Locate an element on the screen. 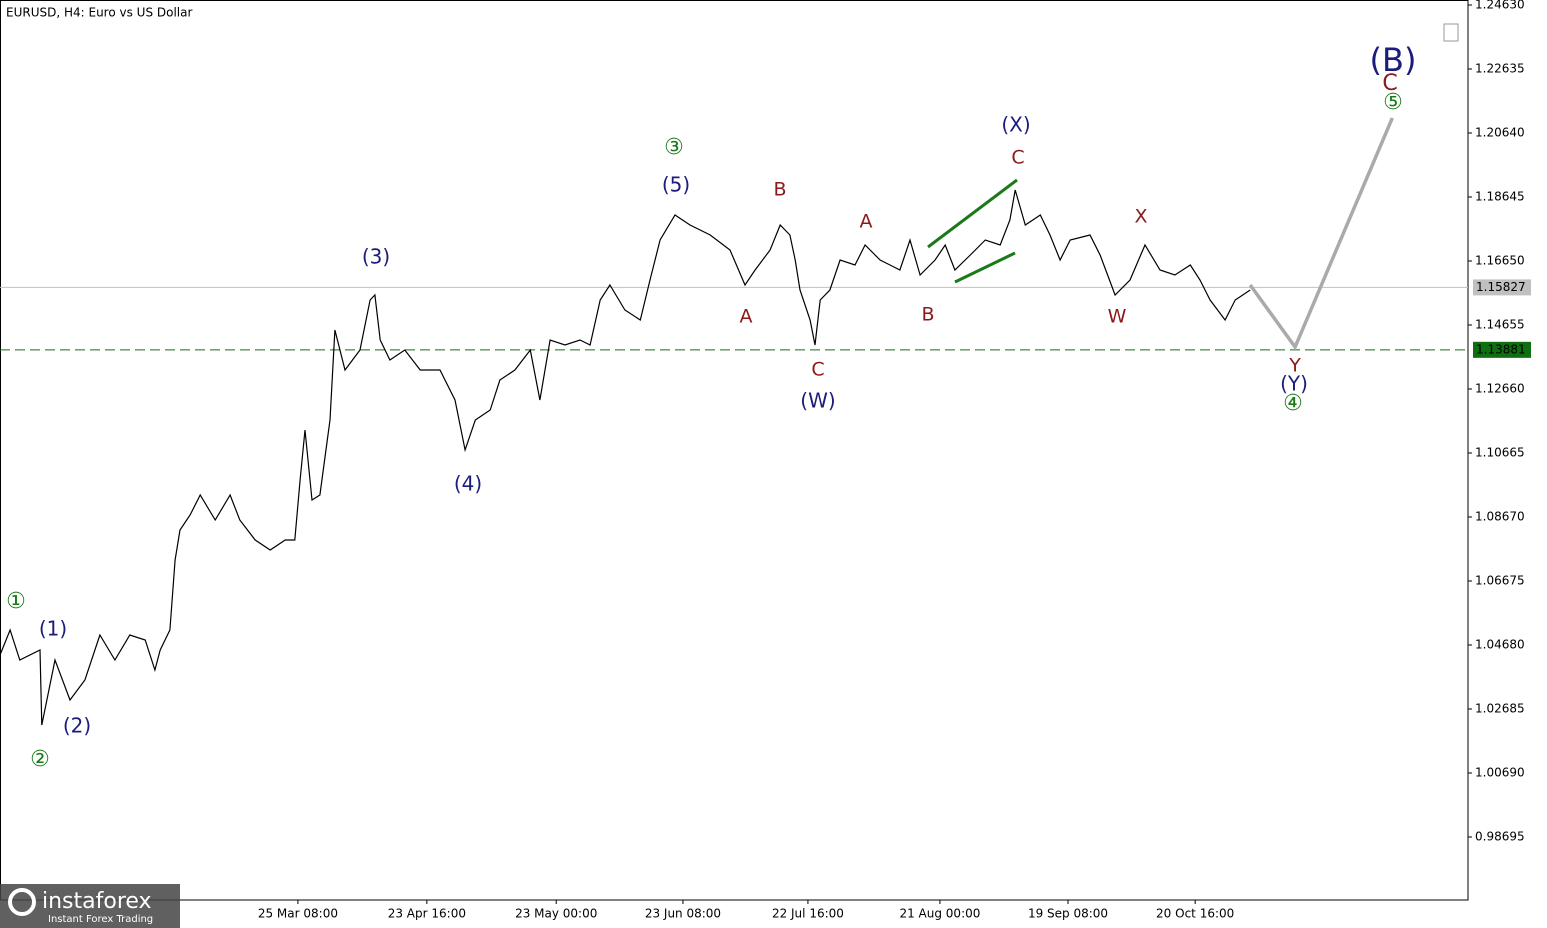  price-label: 1.15827 is located at coordinates (1501, 287).